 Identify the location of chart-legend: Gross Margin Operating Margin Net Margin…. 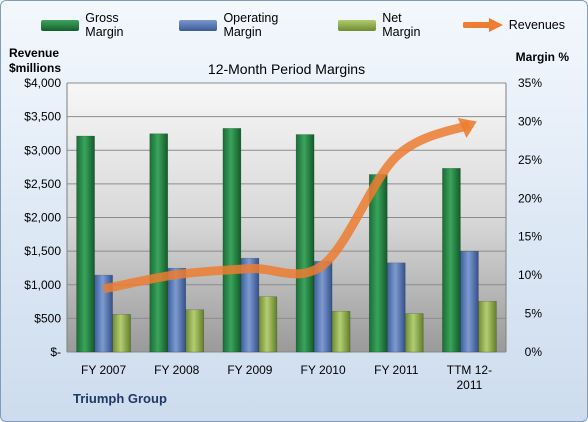
(314, 25).